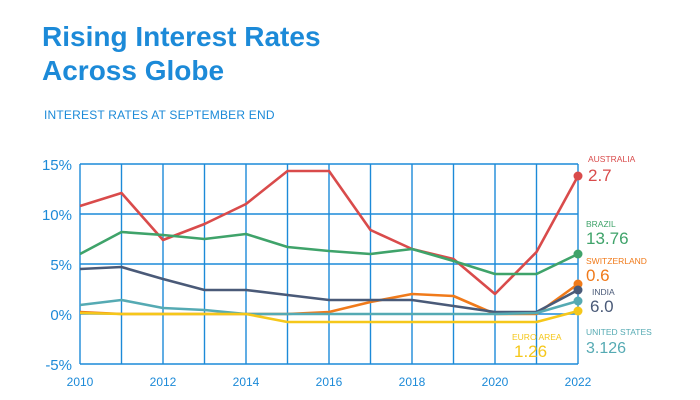 The height and width of the screenshot is (400, 700). I want to click on series-value-switzerland: 0.6, so click(598, 275).